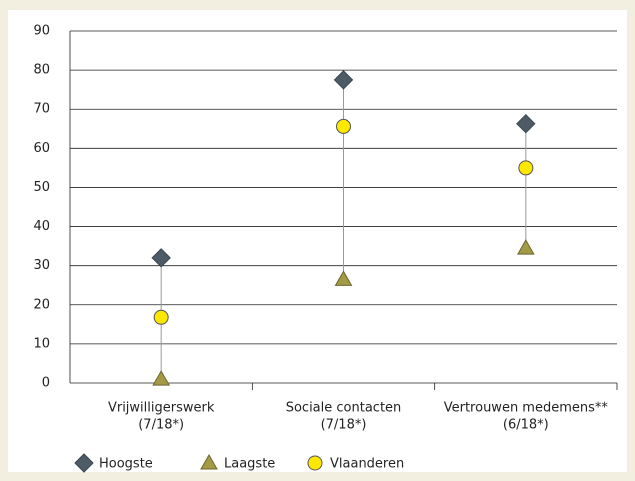  What do you see at coordinates (41, 109) in the screenshot?
I see `y-tick-label: 70` at bounding box center [41, 109].